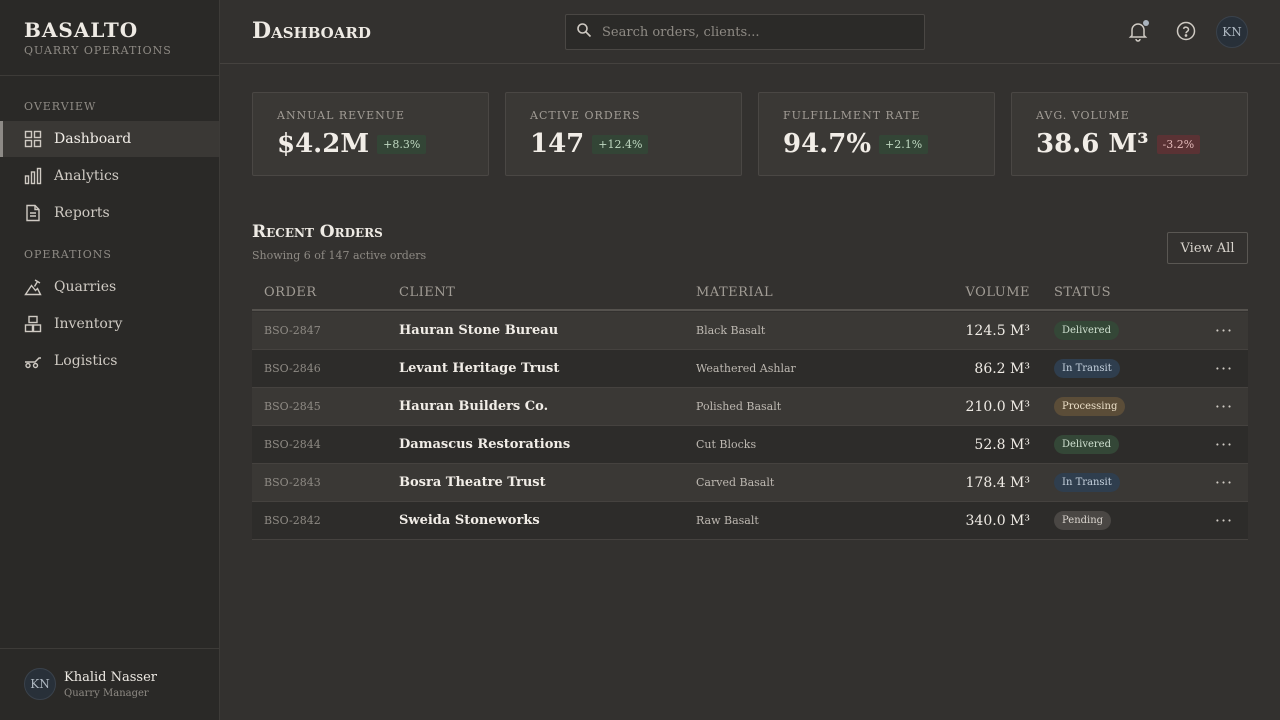  I want to click on client-name: Hauran Stone Bureau, so click(479, 330).